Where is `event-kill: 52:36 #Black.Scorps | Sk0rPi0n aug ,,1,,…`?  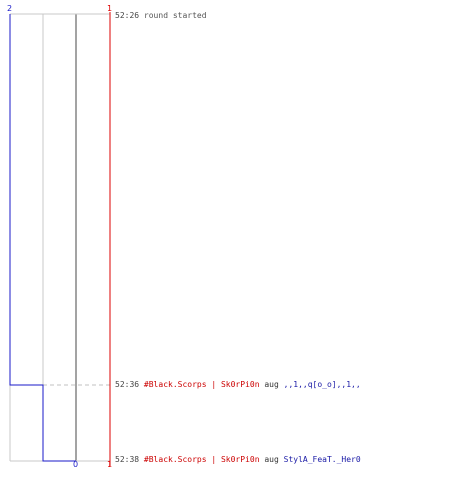 event-kill: 52:36 #Black.Scorps | Sk0rPi0n aug ,,1,,… is located at coordinates (238, 385).